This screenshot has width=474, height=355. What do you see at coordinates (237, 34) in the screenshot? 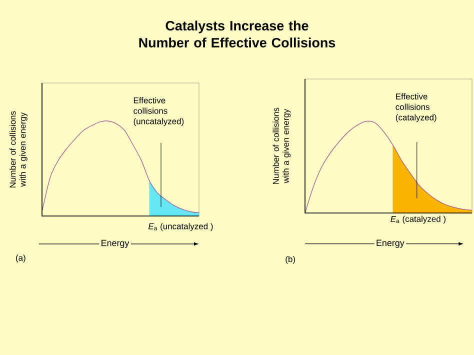
I see `text: Catalysts Increase the Number of Effective Collisions` at bounding box center [237, 34].